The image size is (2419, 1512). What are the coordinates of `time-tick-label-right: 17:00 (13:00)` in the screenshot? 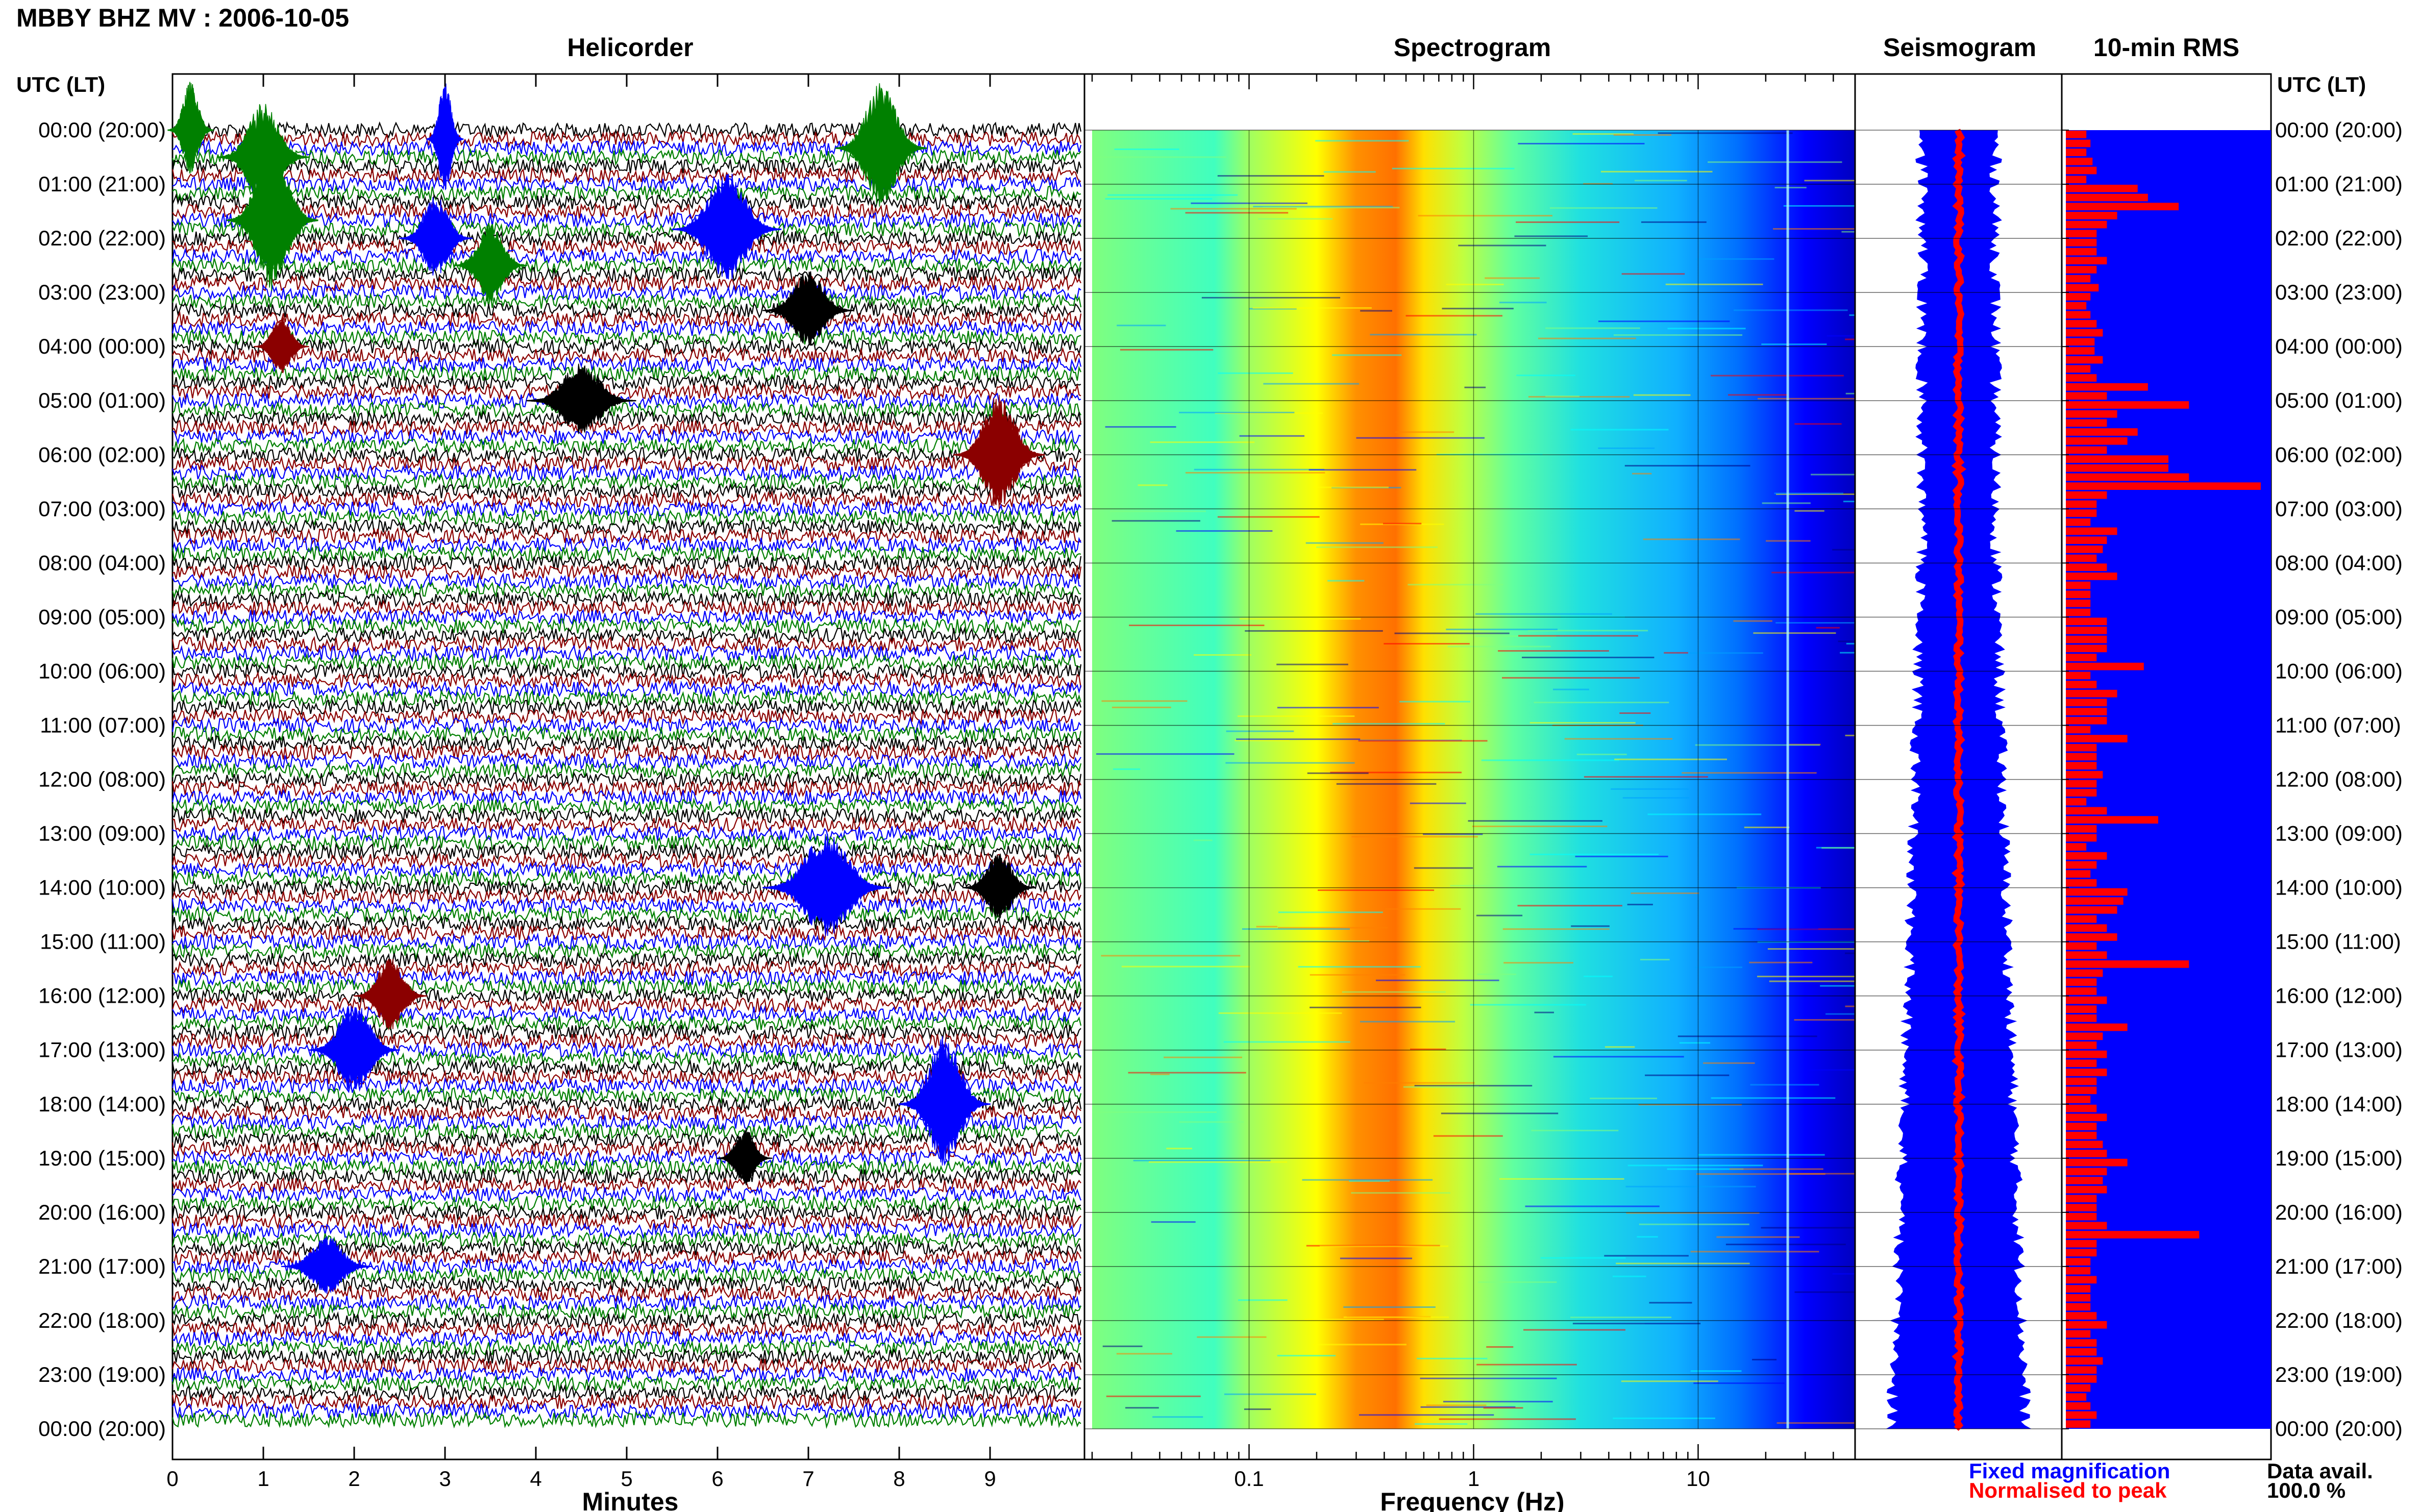 It's located at (2339, 1050).